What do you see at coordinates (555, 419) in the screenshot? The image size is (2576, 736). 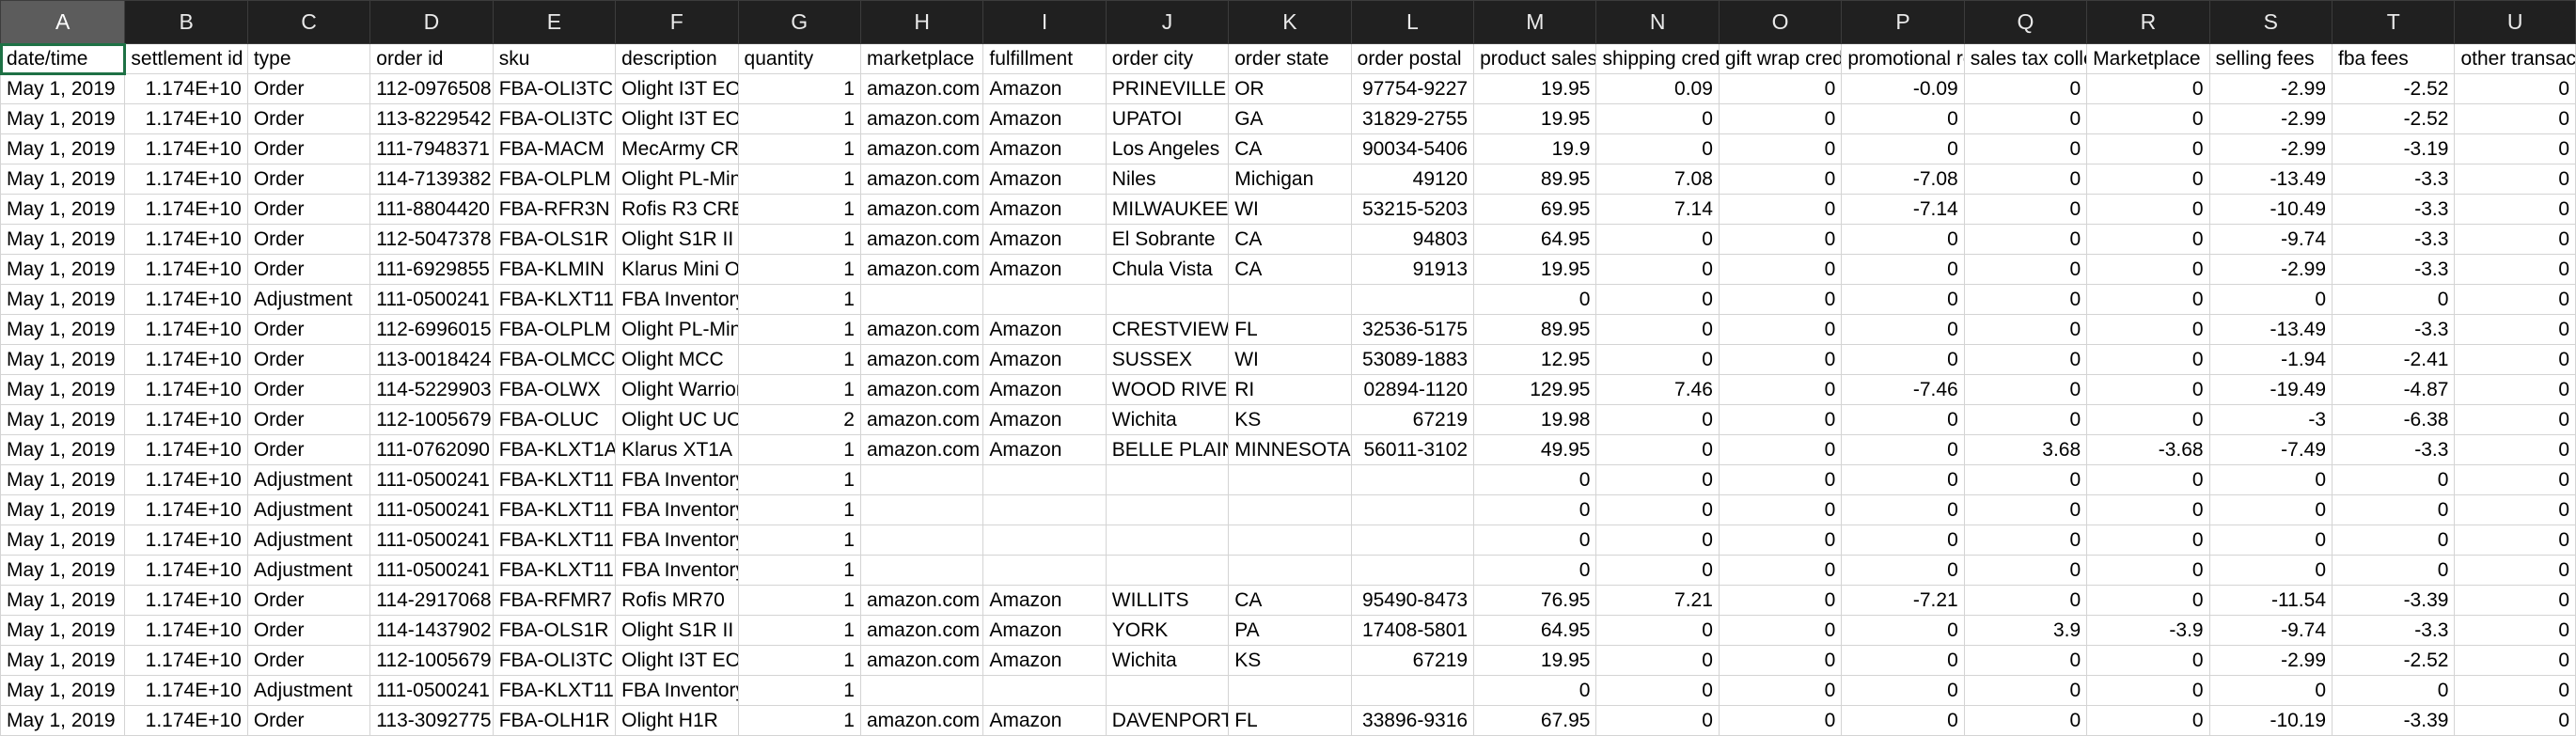 I see `table-cell: FBA-OLUC` at bounding box center [555, 419].